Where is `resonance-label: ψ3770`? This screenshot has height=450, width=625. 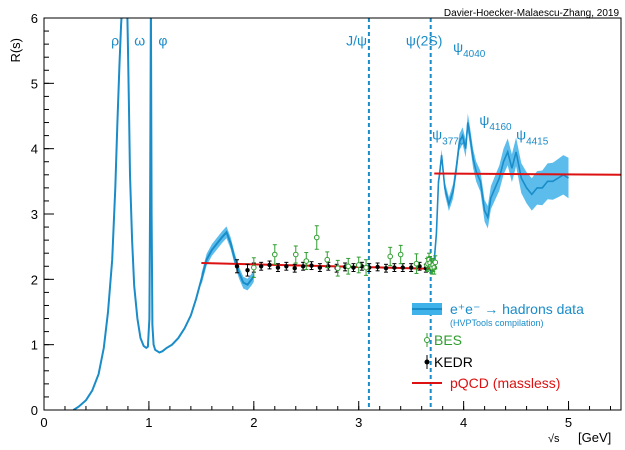 resonance-label: ψ3770 is located at coordinates (448, 137).